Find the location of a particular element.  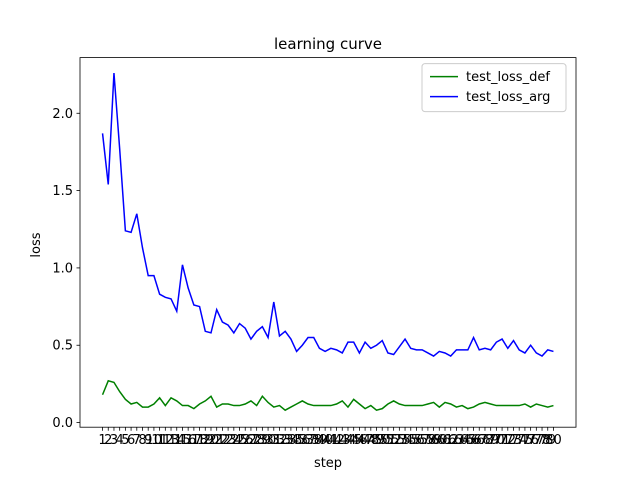

x-tick-label: 71 is located at coordinates (502, 440).